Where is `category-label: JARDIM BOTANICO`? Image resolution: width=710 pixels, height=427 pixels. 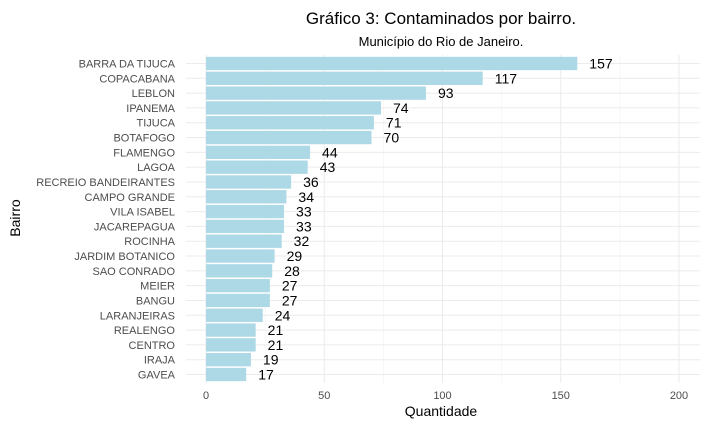 category-label: JARDIM BOTANICO is located at coordinates (124, 257).